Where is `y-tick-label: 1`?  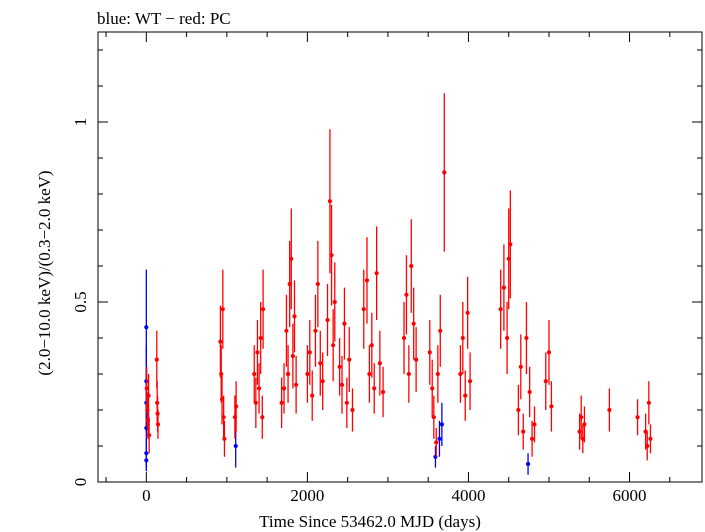 y-tick-label: 1 is located at coordinates (80, 122).